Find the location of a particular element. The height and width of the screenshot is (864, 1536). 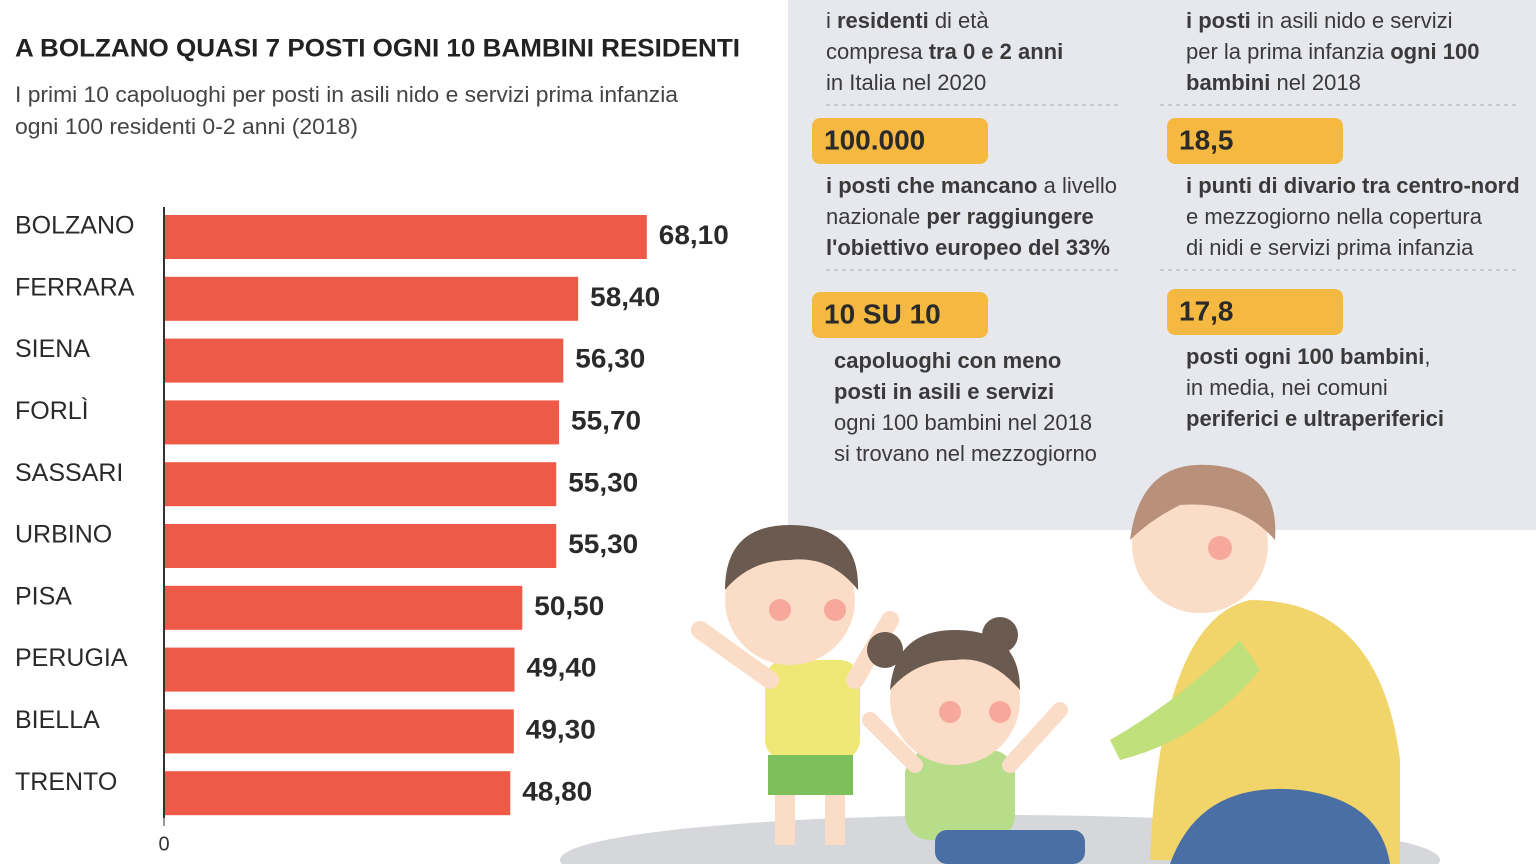

value-label: 55,70 is located at coordinates (606, 421).